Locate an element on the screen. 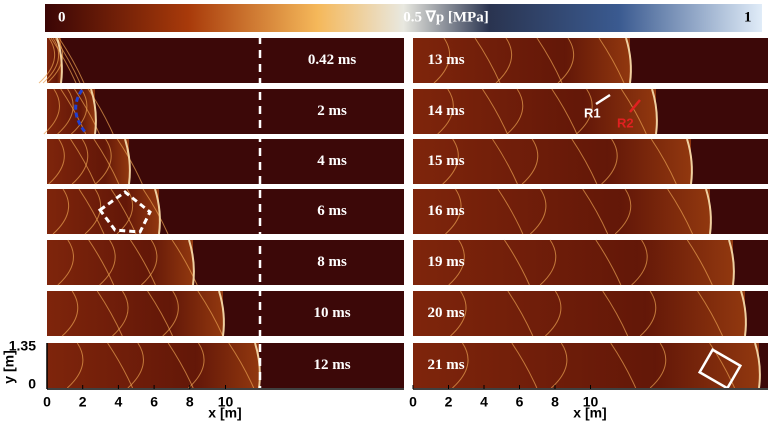 Image resolution: width=777 pixels, height=428 pixels. time-label: 14 ms is located at coordinates (445, 111).